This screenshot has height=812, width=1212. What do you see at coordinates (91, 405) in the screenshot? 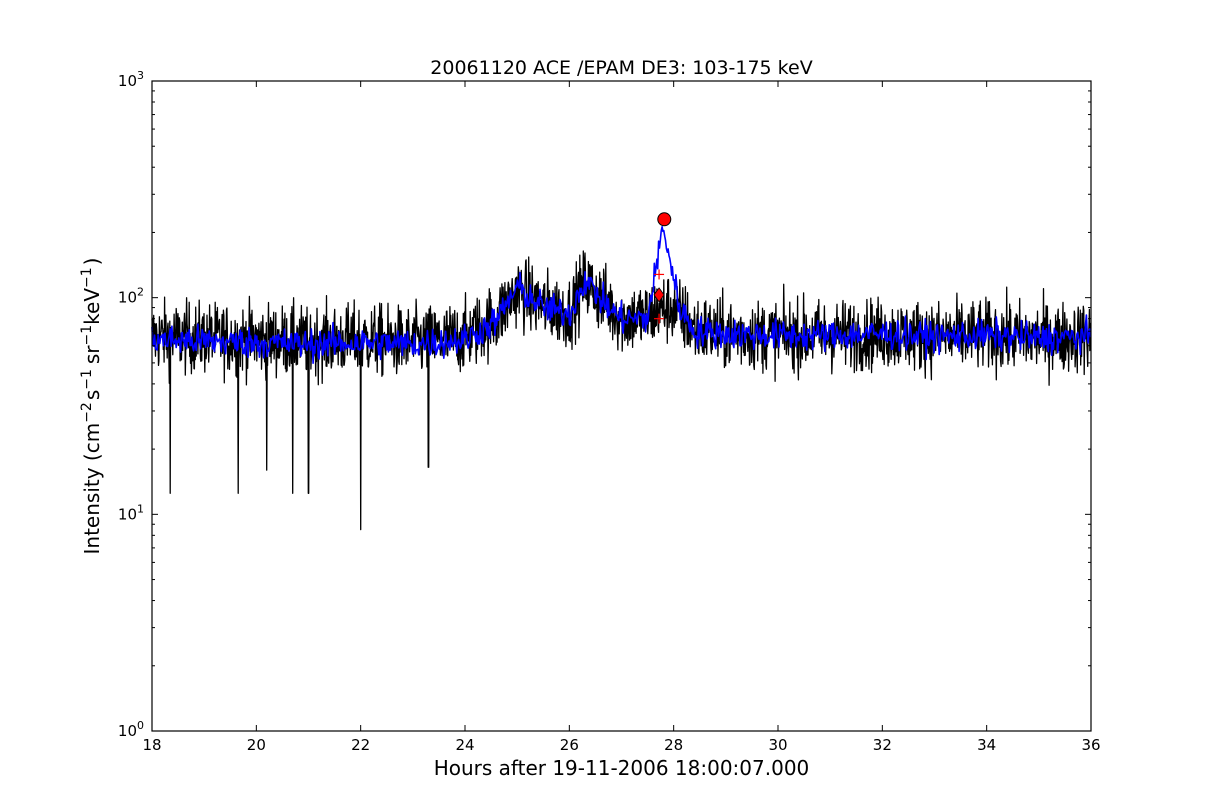
I see `y-axis-label: Intensity (cm−2s−1sr−1keV−1)` at bounding box center [91, 405].